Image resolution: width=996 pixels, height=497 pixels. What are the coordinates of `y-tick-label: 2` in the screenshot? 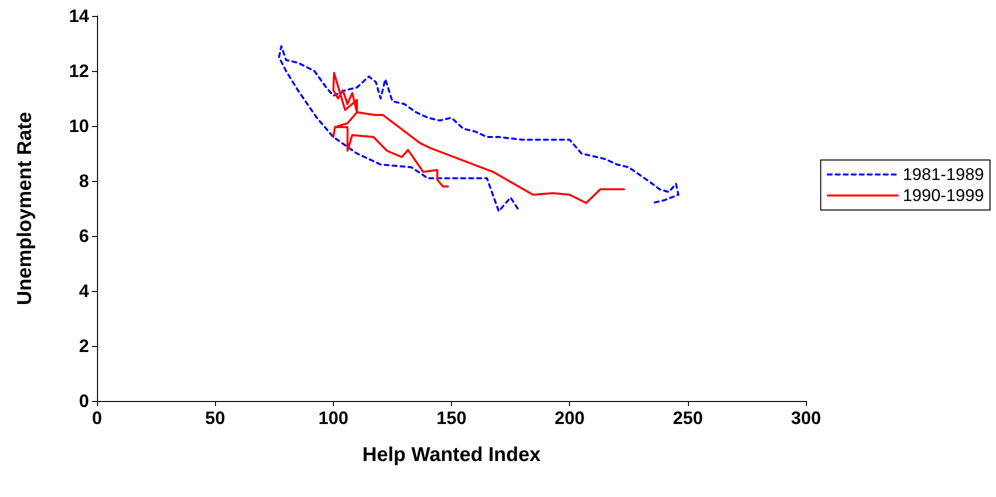 It's located at (83, 346).